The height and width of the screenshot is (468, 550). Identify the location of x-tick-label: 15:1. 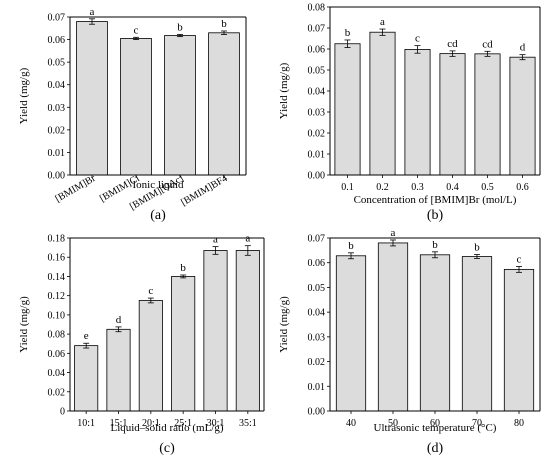
(119, 423).